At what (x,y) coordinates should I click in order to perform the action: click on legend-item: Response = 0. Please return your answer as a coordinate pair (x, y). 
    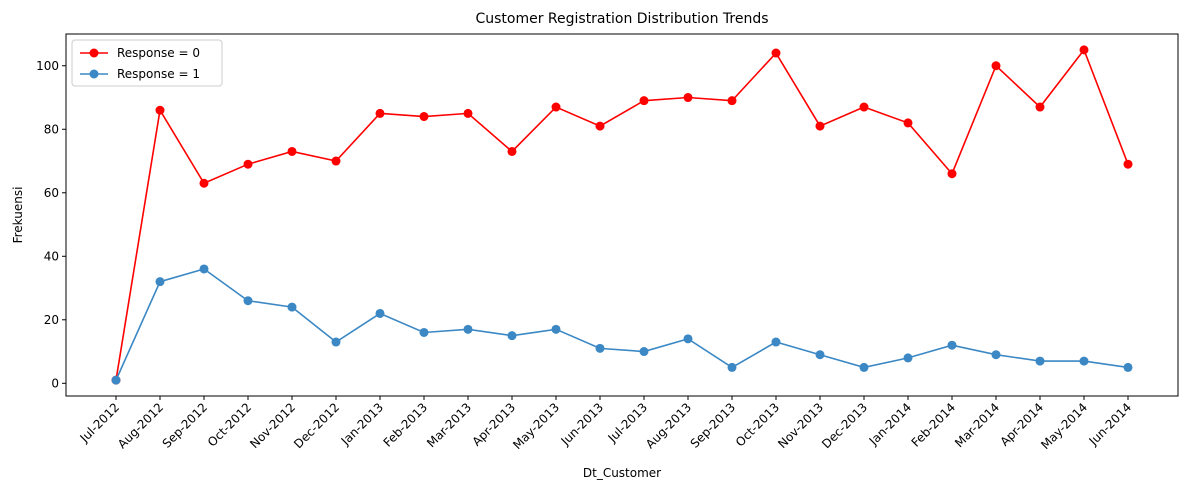
    Looking at the image, I should click on (140, 53).